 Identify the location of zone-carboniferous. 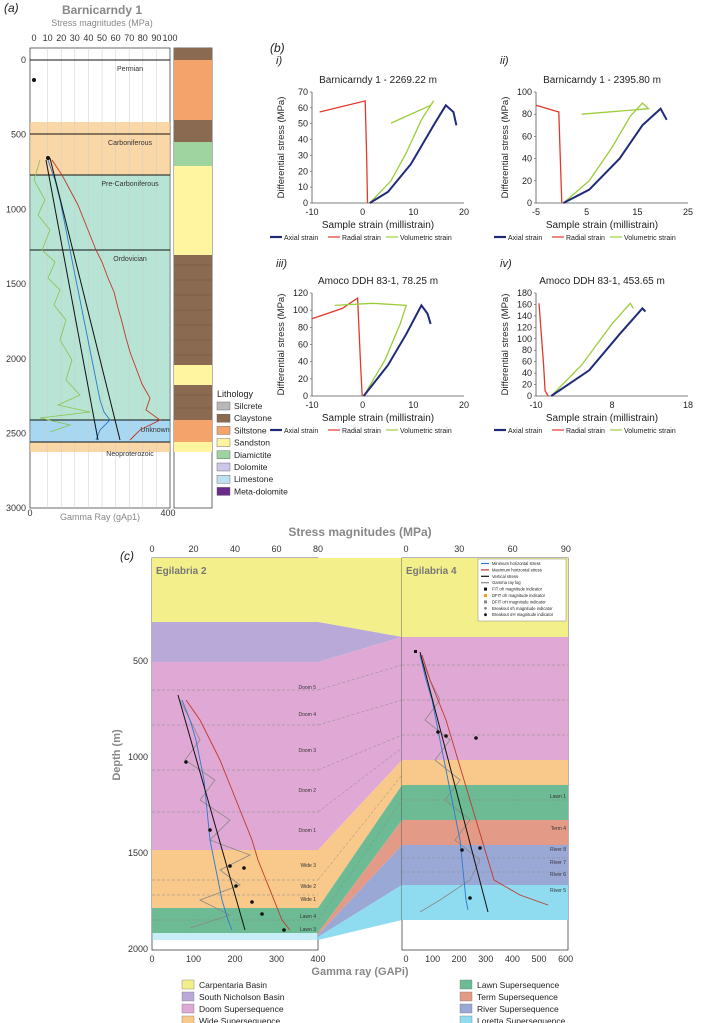
(100, 148).